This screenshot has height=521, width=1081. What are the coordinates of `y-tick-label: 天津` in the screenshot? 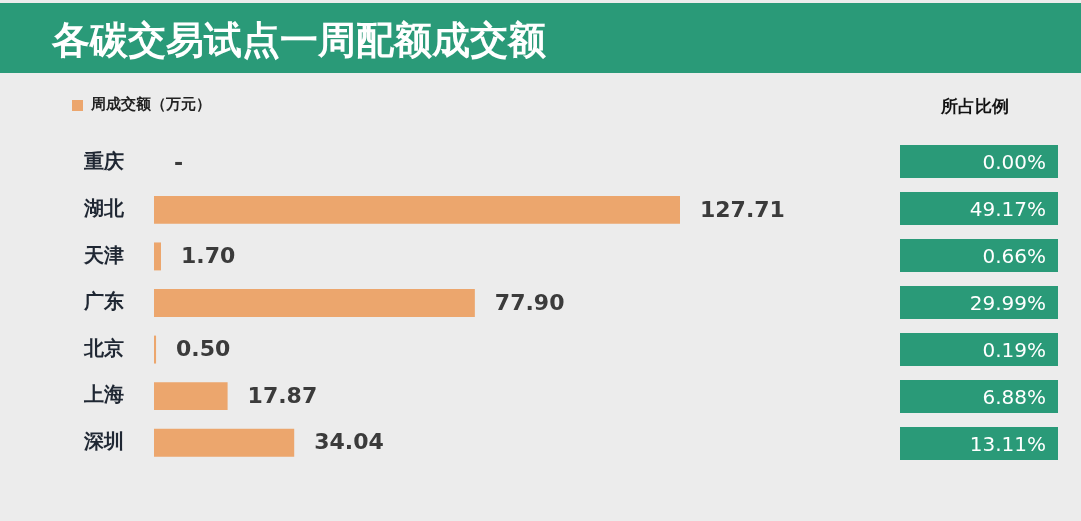 It's located at (103, 254).